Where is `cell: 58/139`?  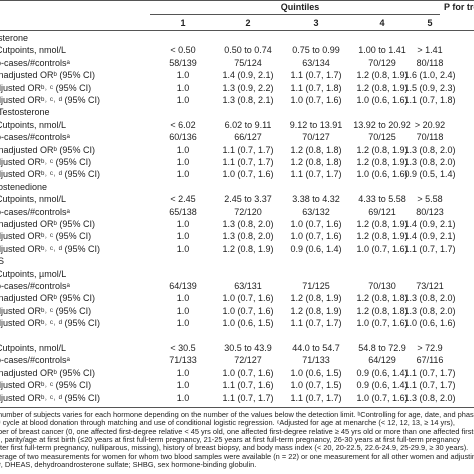 cell: 58/139 is located at coordinates (183, 62).